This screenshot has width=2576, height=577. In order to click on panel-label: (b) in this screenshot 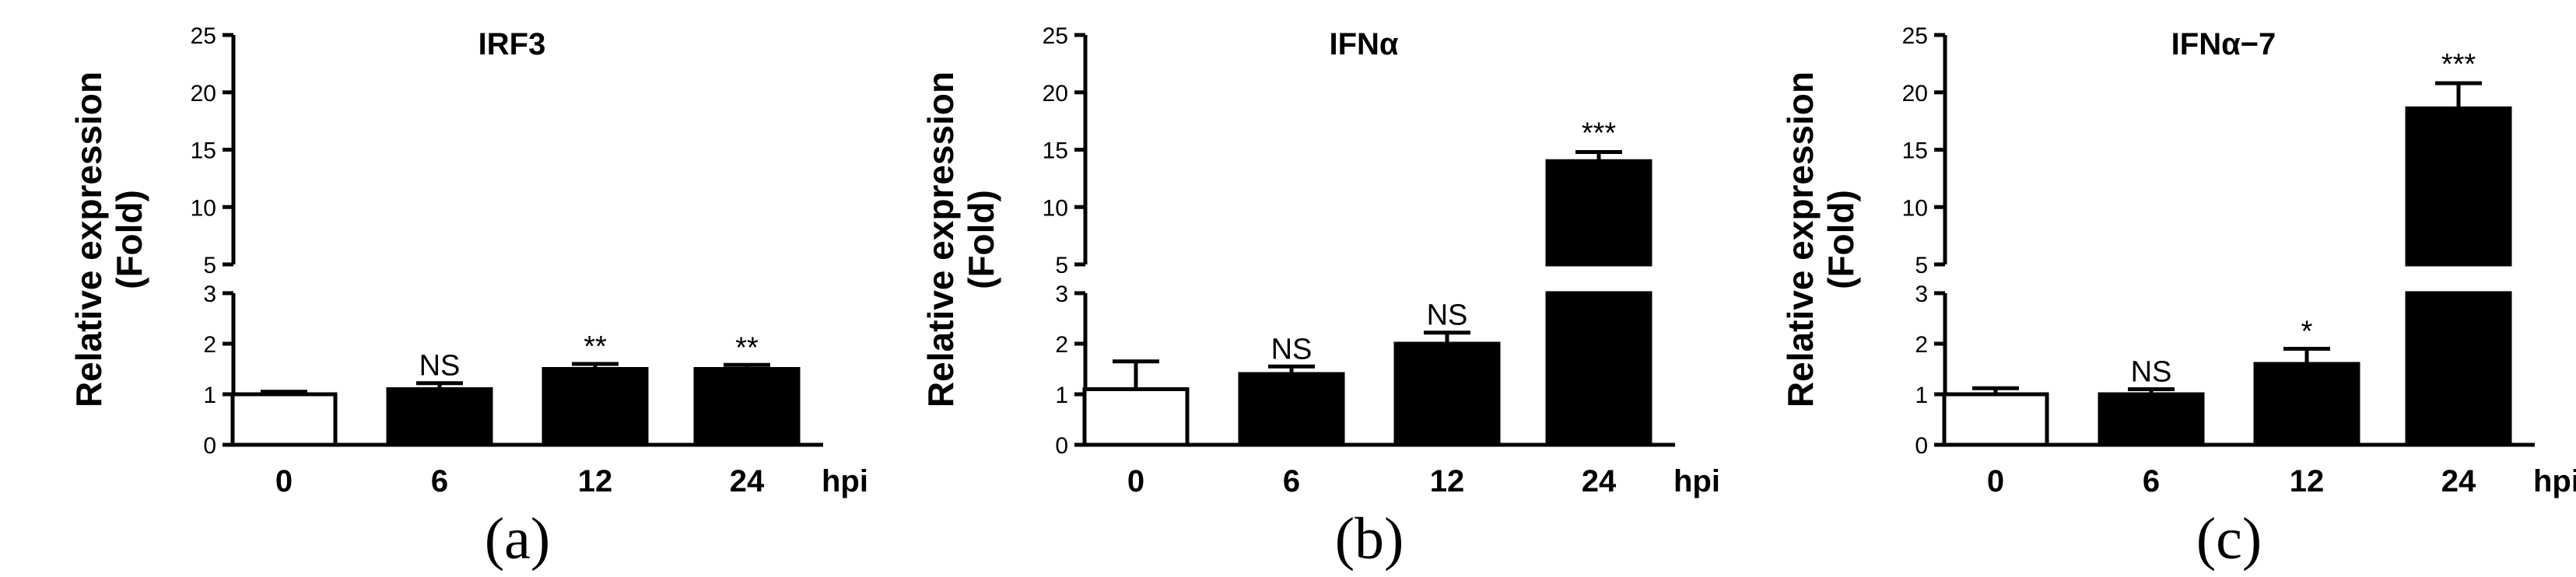, I will do `click(1369, 539)`.